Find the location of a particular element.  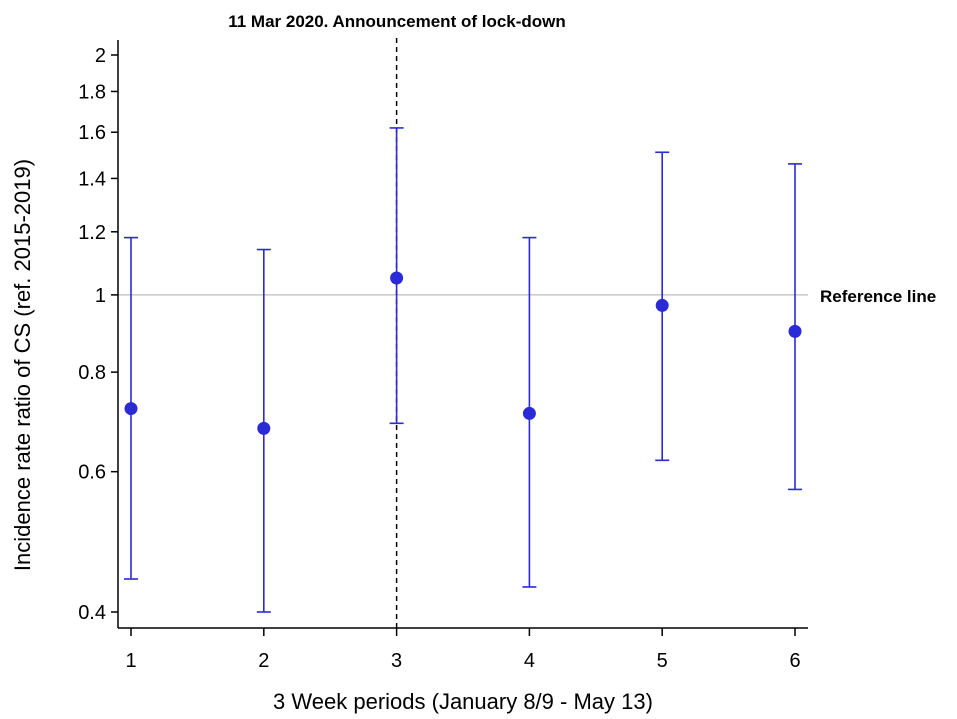

reference-line-label: Reference line is located at coordinates (878, 296).